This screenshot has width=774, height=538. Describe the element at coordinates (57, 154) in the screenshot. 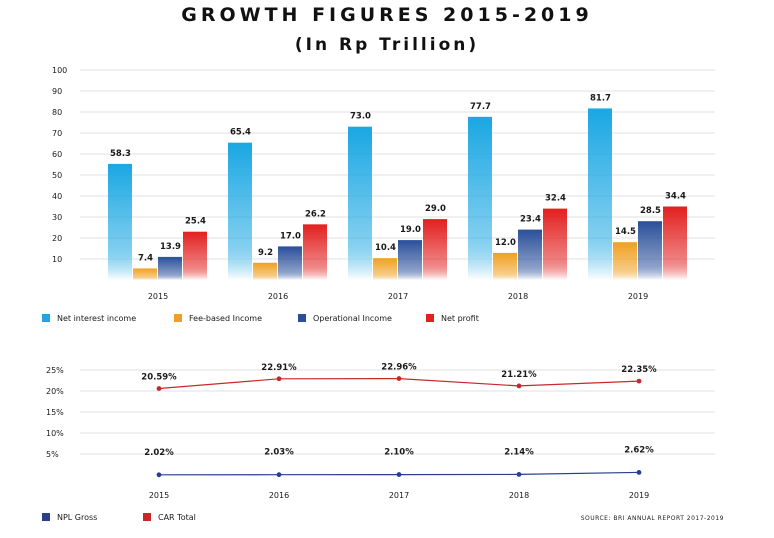

I see `bar-y-tick-label: 60` at that location.